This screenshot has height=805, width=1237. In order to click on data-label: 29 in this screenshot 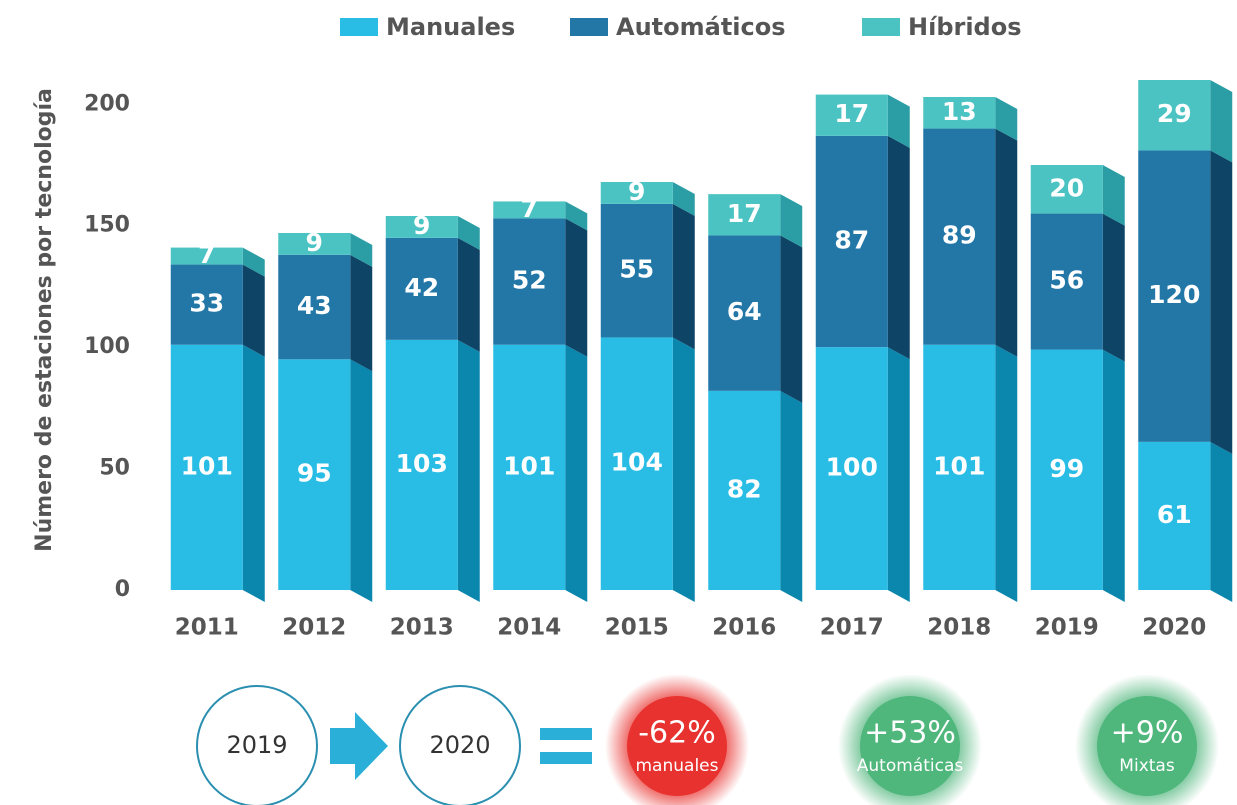, I will do `click(1174, 113)`.